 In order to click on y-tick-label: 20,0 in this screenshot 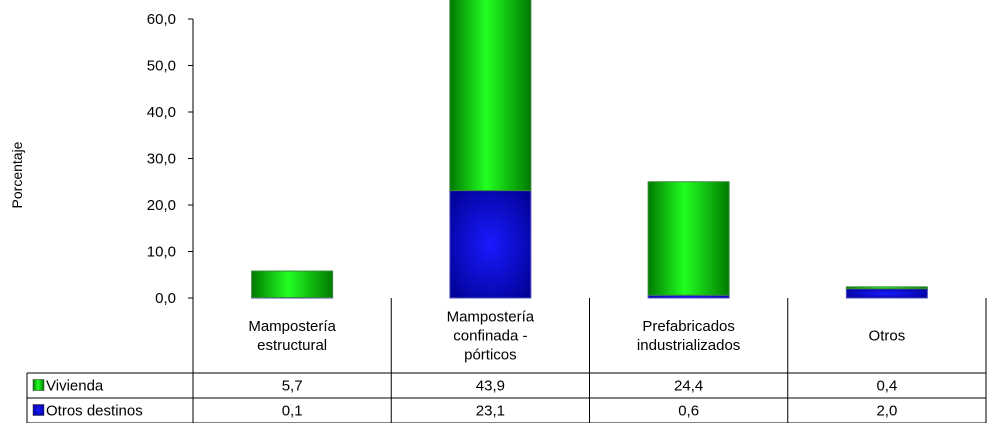, I will do `click(161, 205)`.